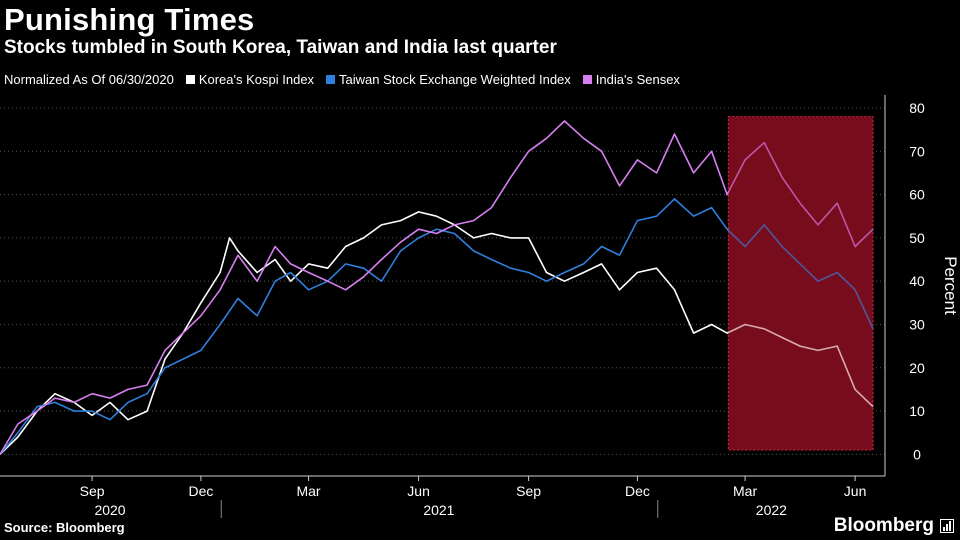  What do you see at coordinates (438, 510) in the screenshot?
I see `x-year-label: 2021` at bounding box center [438, 510].